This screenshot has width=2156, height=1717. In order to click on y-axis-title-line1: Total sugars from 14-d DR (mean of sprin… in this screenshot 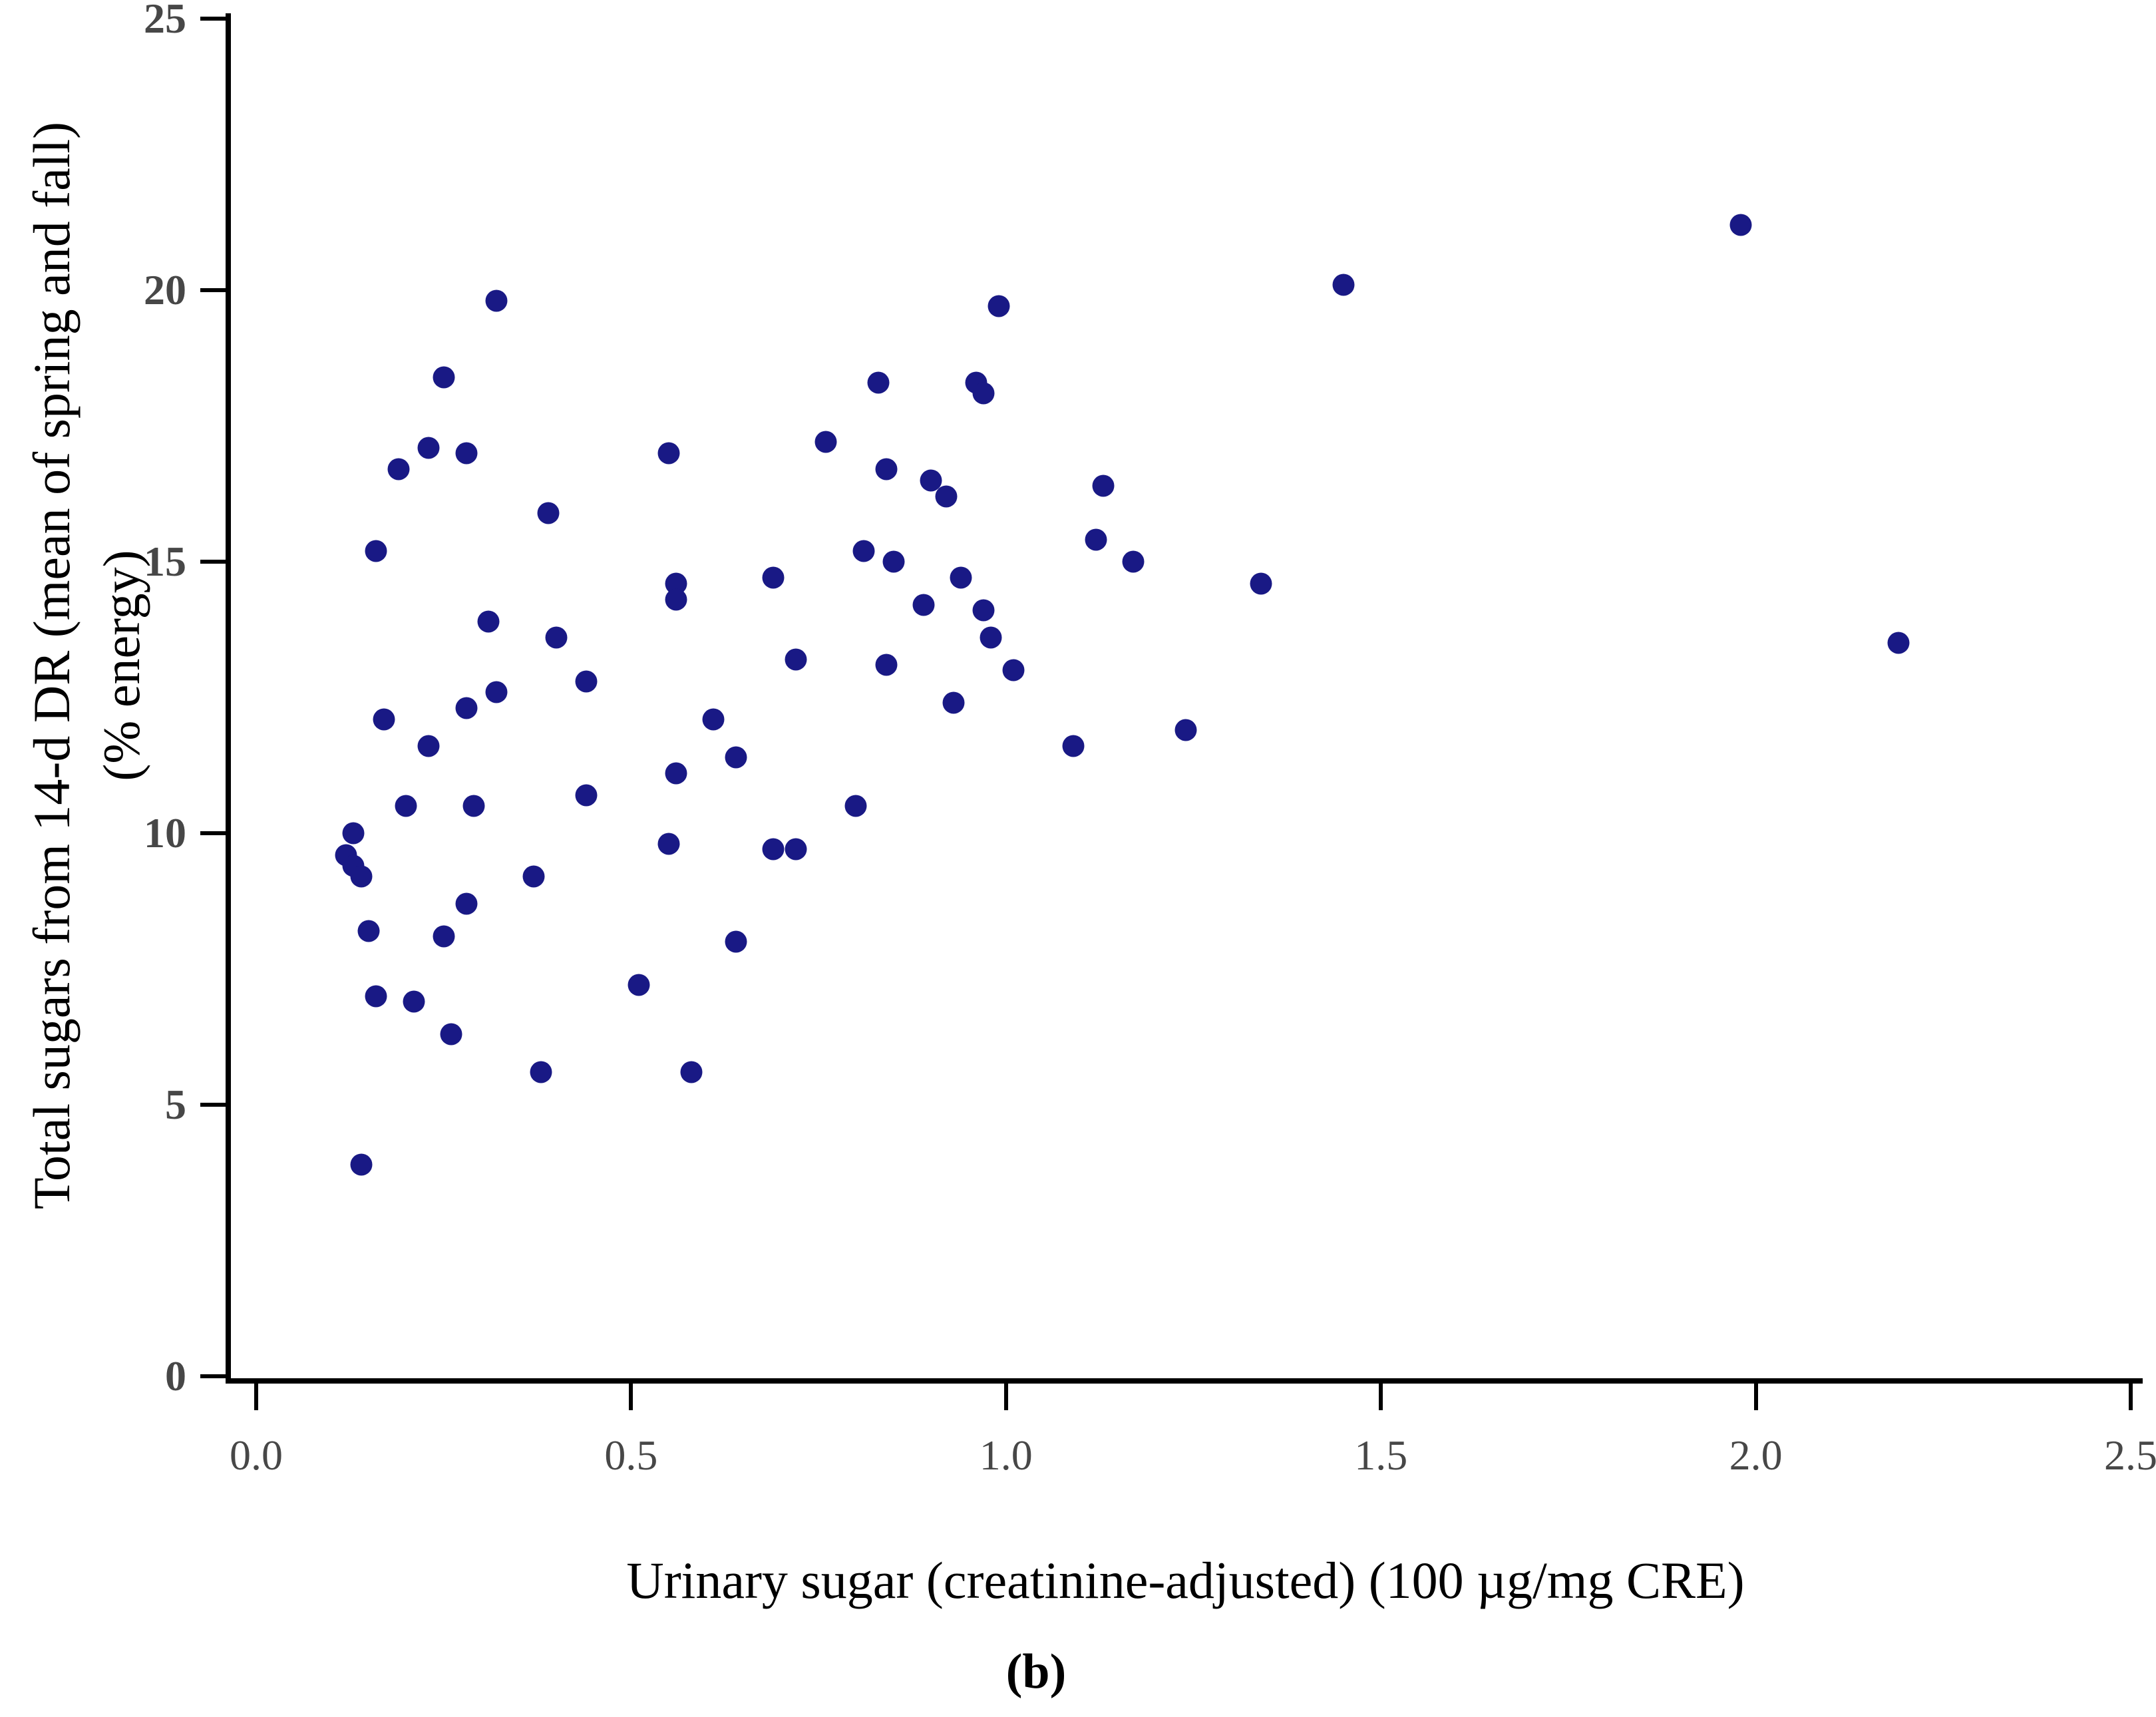, I will do `click(51, 666)`.